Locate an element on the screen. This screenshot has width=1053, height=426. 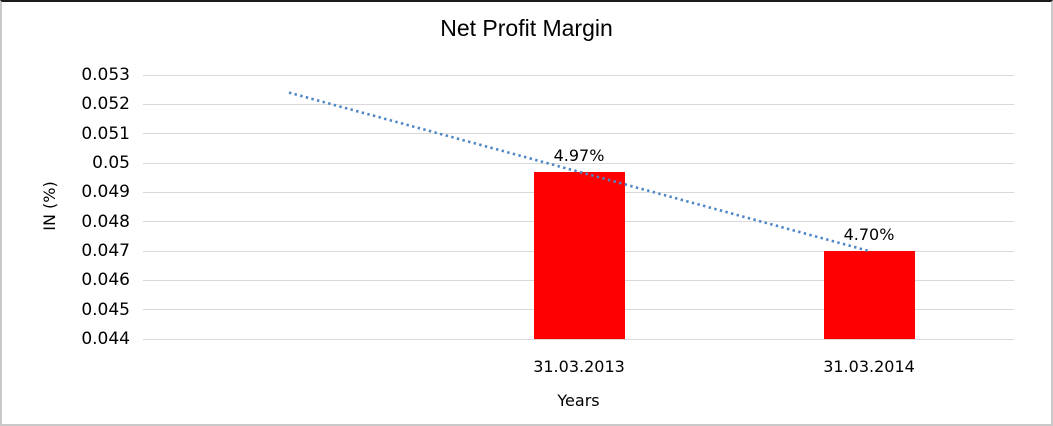
y-tick-label: 0.048 is located at coordinates (105, 221).